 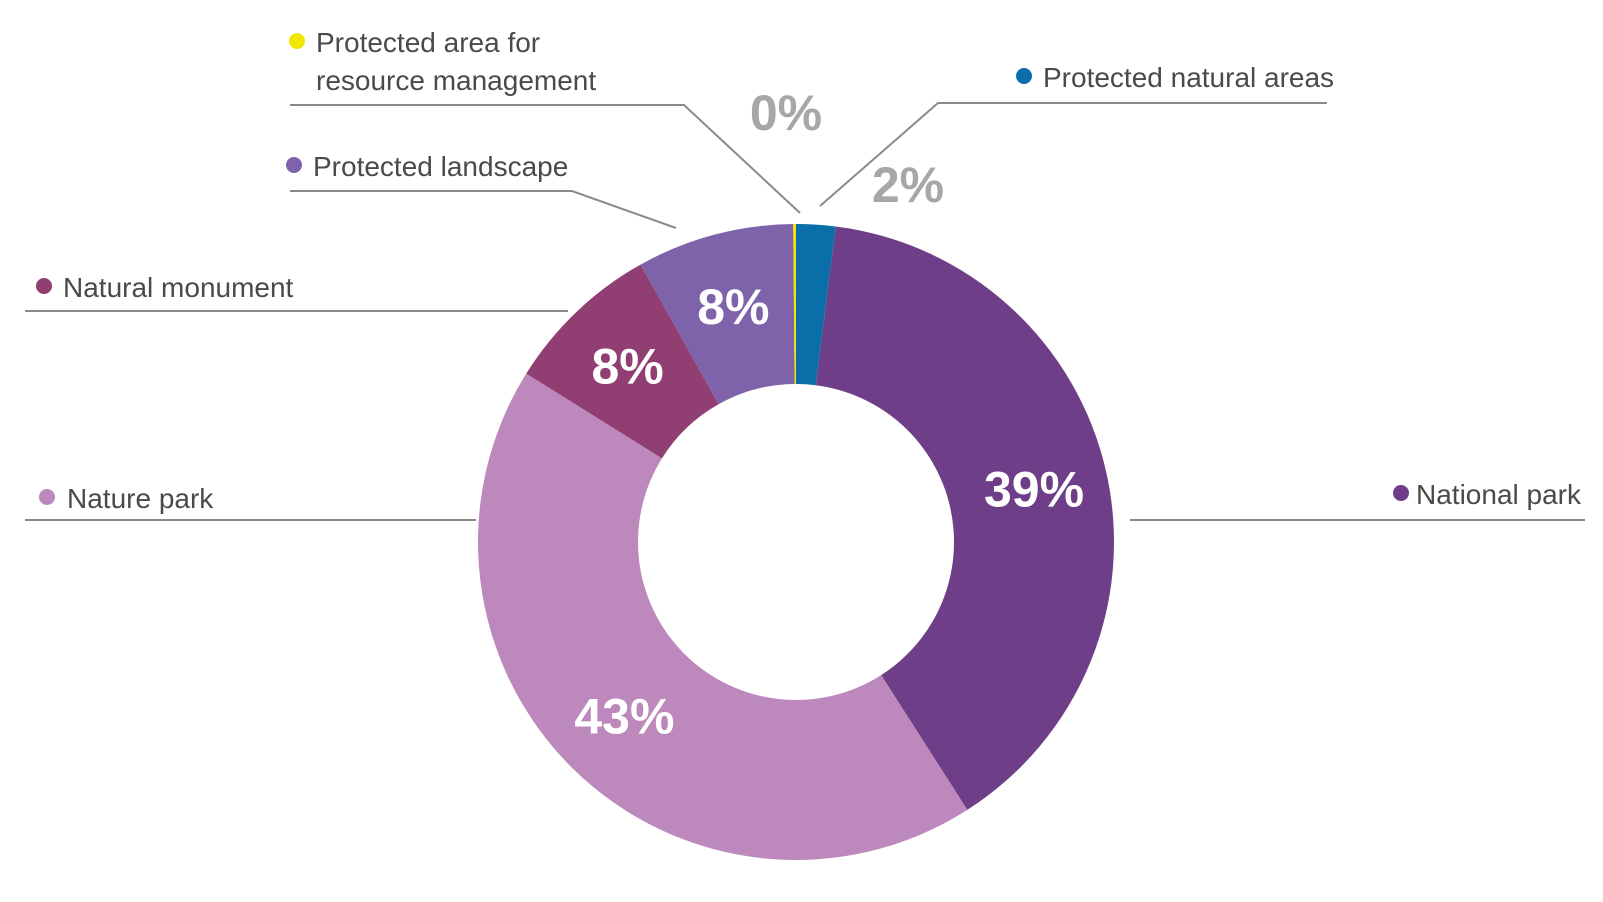 What do you see at coordinates (47, 497) in the screenshot?
I see `legend-dot-nature-park` at bounding box center [47, 497].